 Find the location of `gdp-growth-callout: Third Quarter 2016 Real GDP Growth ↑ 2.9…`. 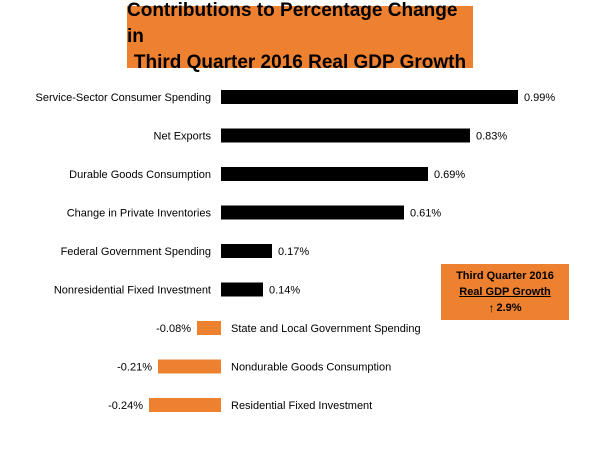

gdp-growth-callout: Third Quarter 2016 Real GDP Growth ↑ 2.9… is located at coordinates (505, 292).